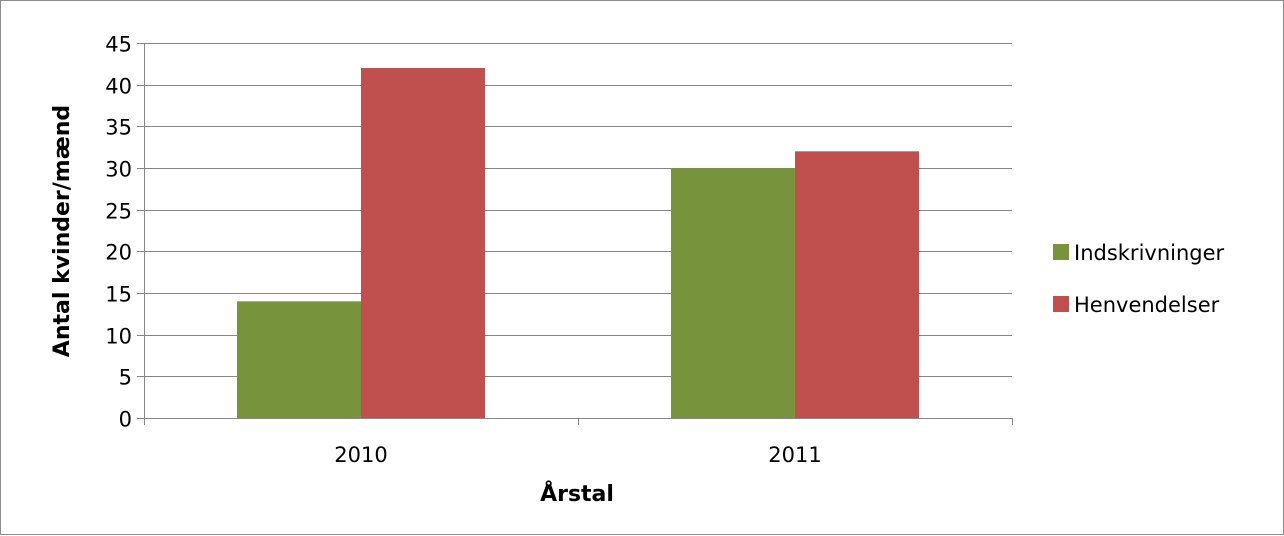 This screenshot has width=1284, height=536. I want to click on x-axis-title: Årstal, so click(577, 494).